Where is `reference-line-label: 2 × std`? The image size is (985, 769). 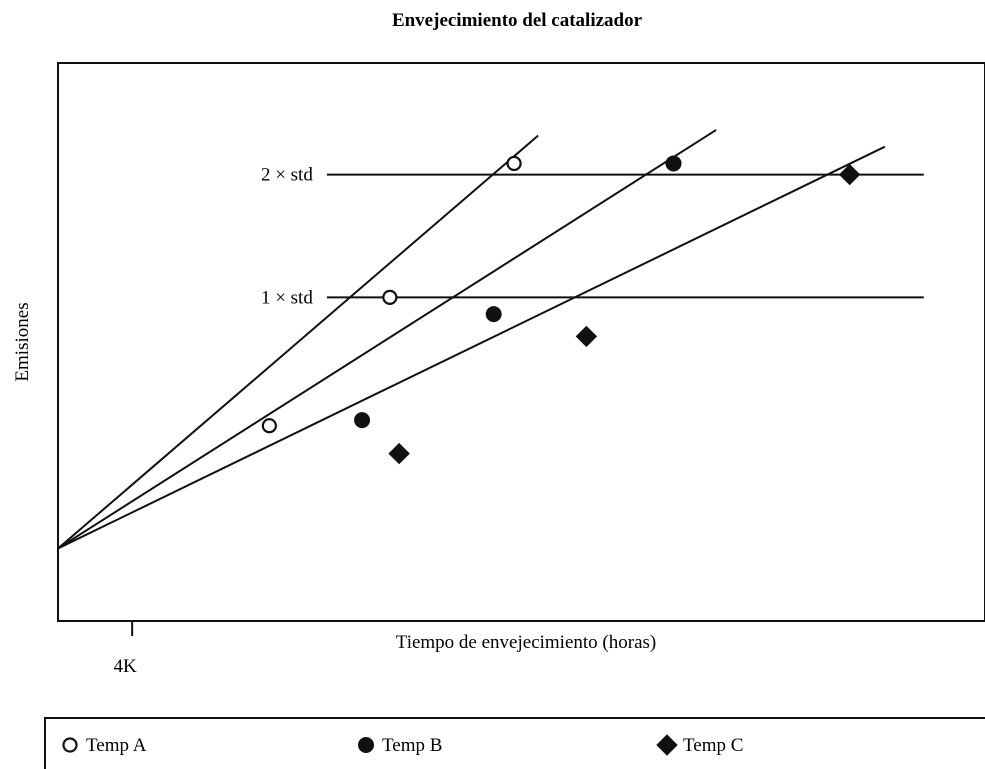
reference-line-label: 2 × std is located at coordinates (287, 175).